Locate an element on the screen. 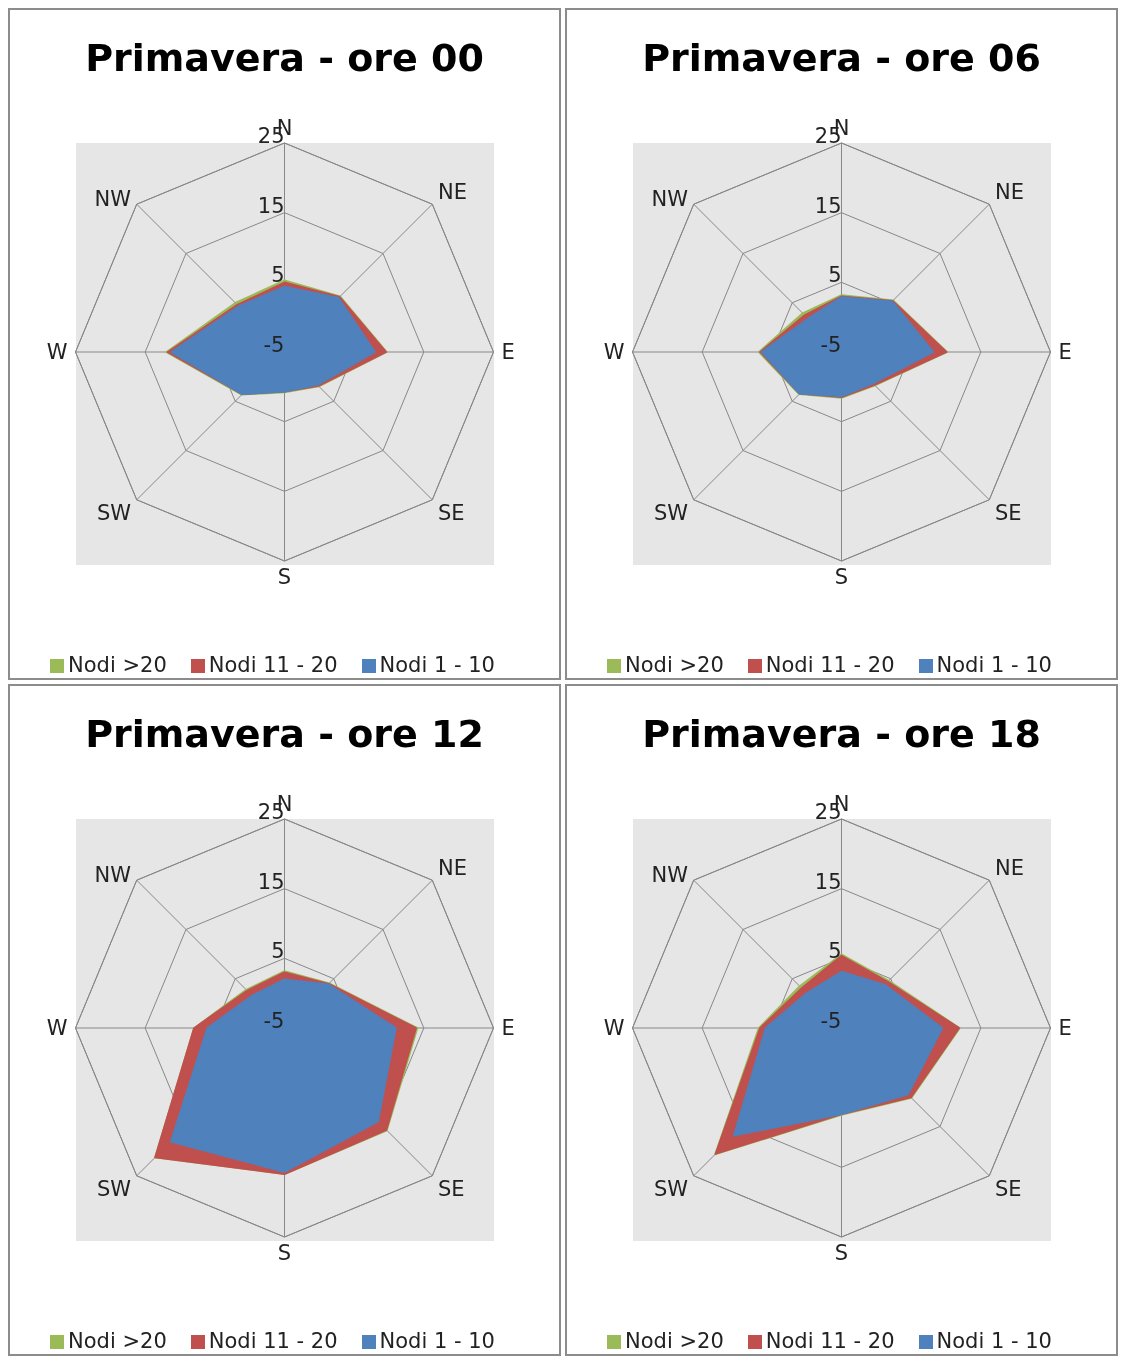 This screenshot has height=1367, width=1126. chart-title: Primavera - ore 12 is located at coordinates (284, 735).